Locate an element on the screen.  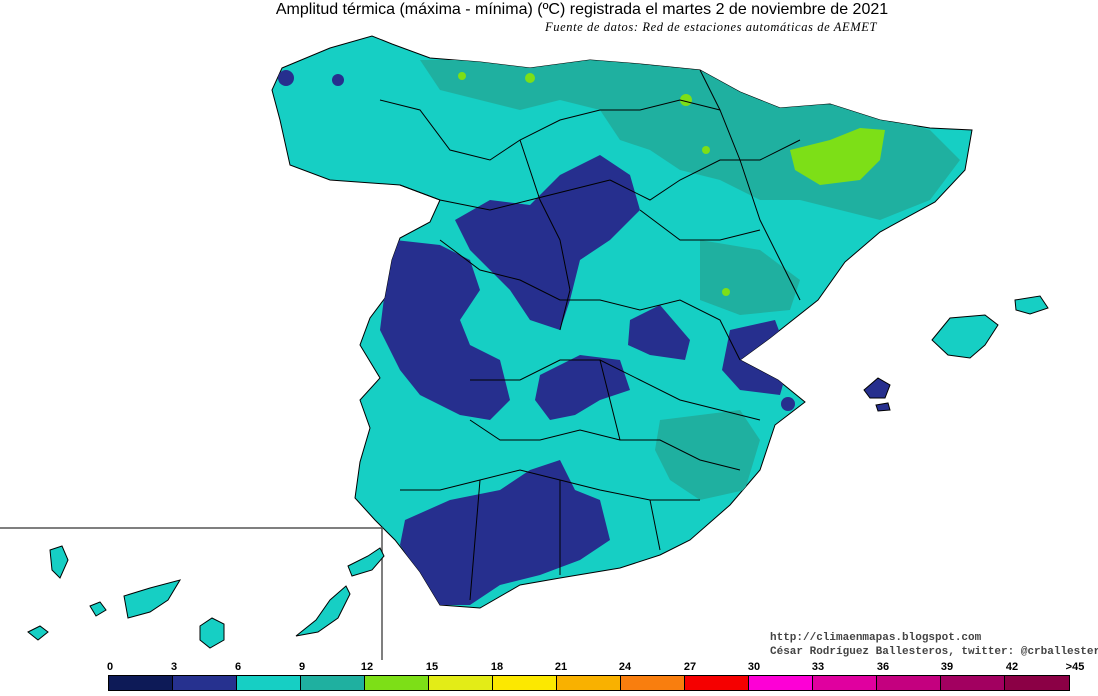
credits-blog: http://climaenmapas.blogspot.com is located at coordinates (876, 638).